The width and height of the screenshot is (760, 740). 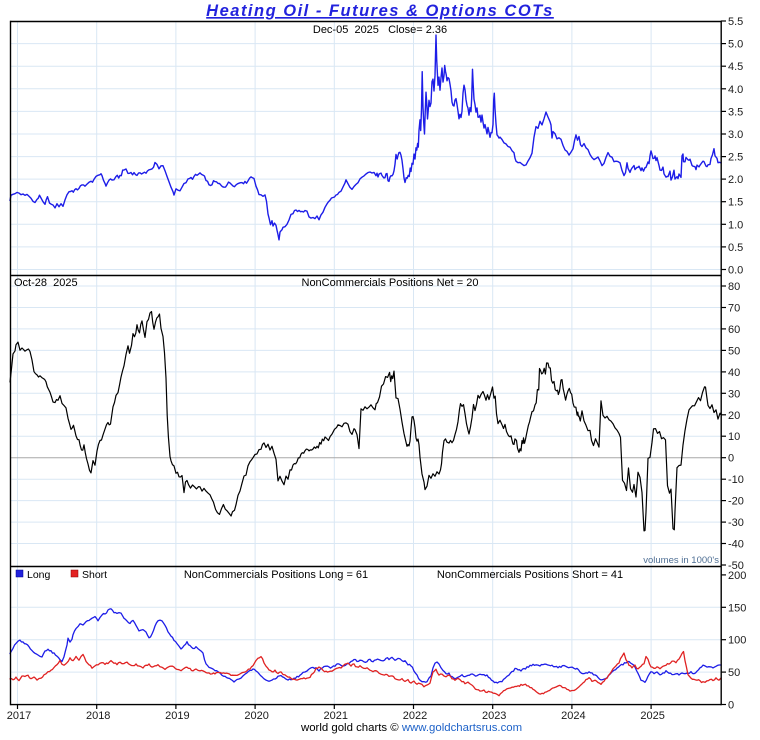 I want to click on svg-text: volumes in 1000's, so click(x=681, y=560).